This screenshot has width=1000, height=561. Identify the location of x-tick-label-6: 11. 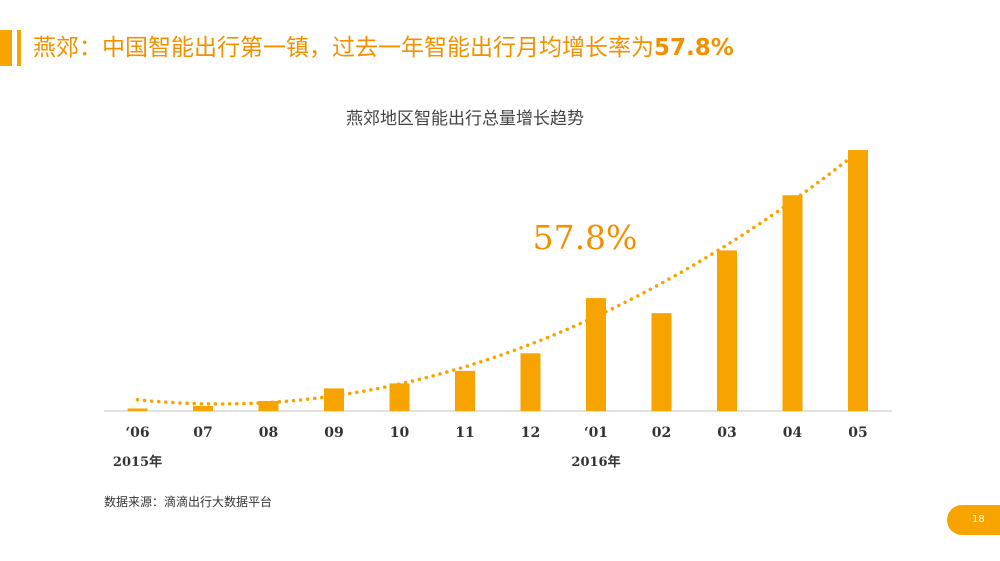
(464, 433).